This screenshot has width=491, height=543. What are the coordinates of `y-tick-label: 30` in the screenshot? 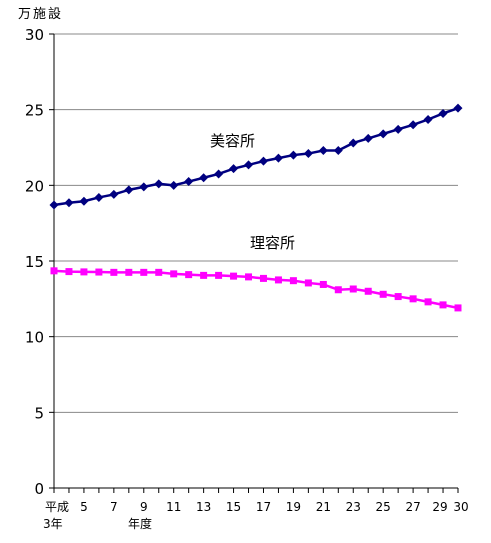 It's located at (34, 35).